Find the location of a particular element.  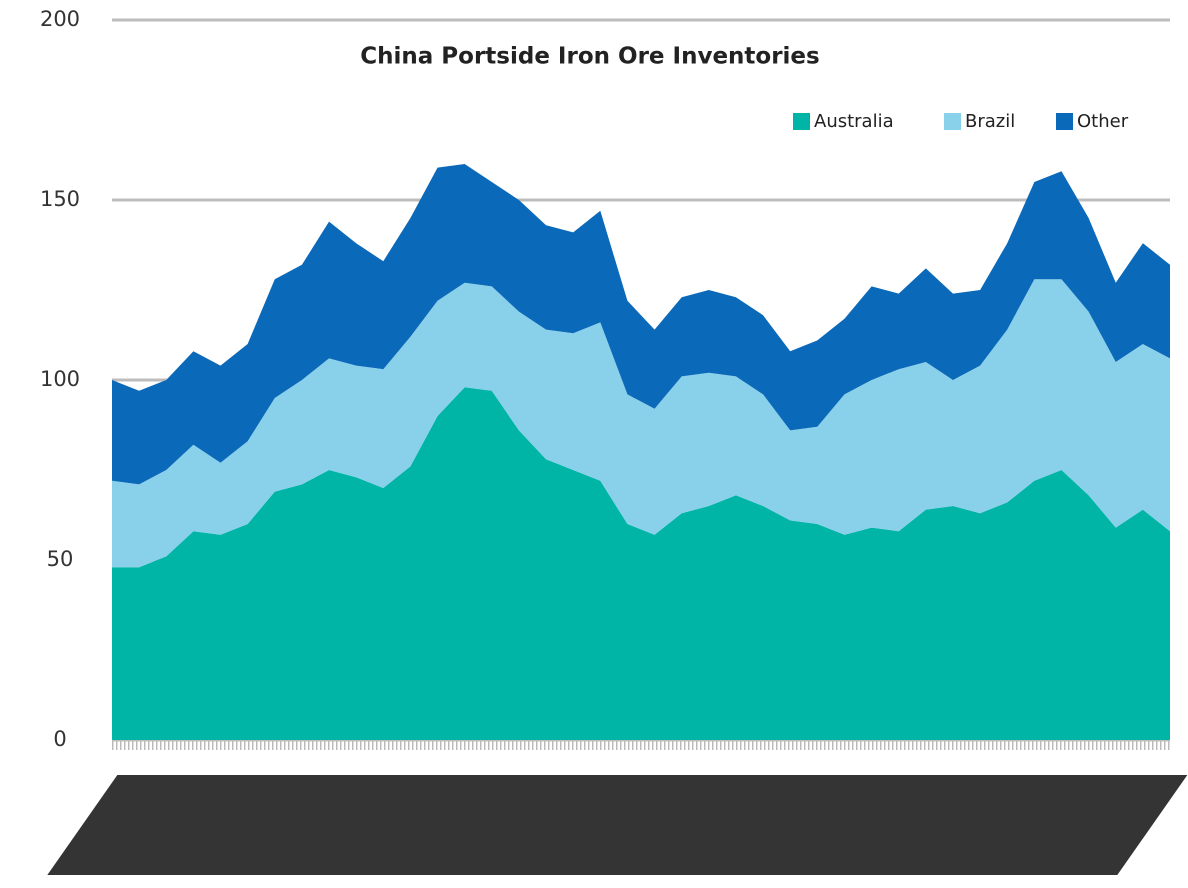

legend-label: Brazil is located at coordinates (990, 121).